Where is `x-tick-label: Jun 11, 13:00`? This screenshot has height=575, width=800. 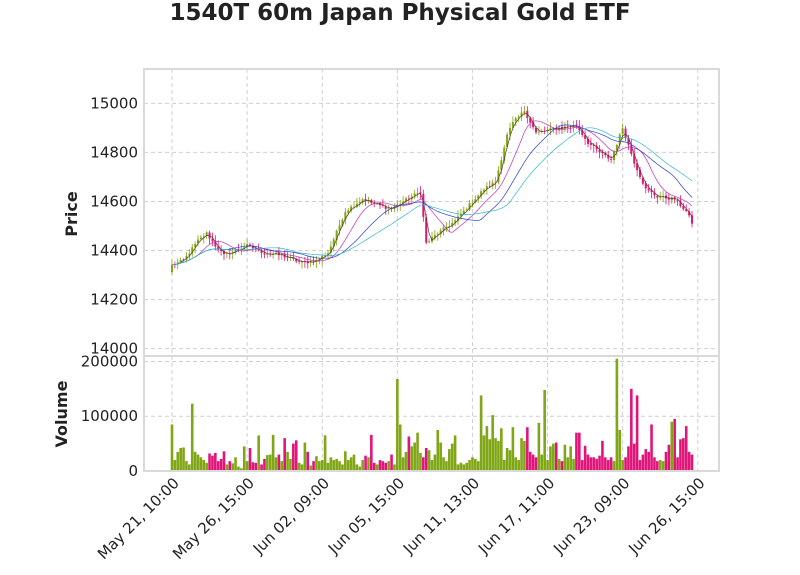 x-tick-label: Jun 11, 13:00 is located at coordinates (441, 516).